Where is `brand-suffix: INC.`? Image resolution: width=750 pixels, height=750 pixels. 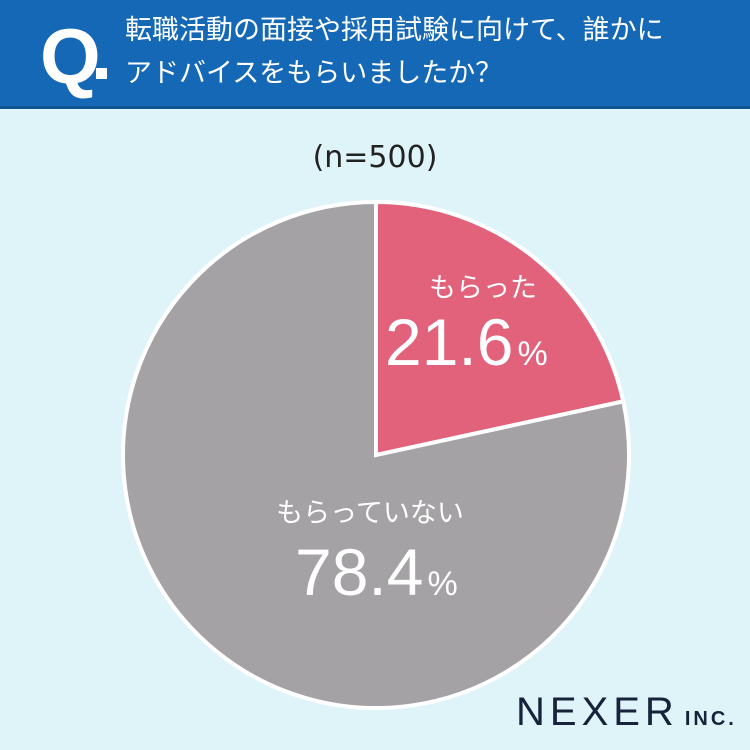 brand-suffix: INC. is located at coordinates (710, 719).